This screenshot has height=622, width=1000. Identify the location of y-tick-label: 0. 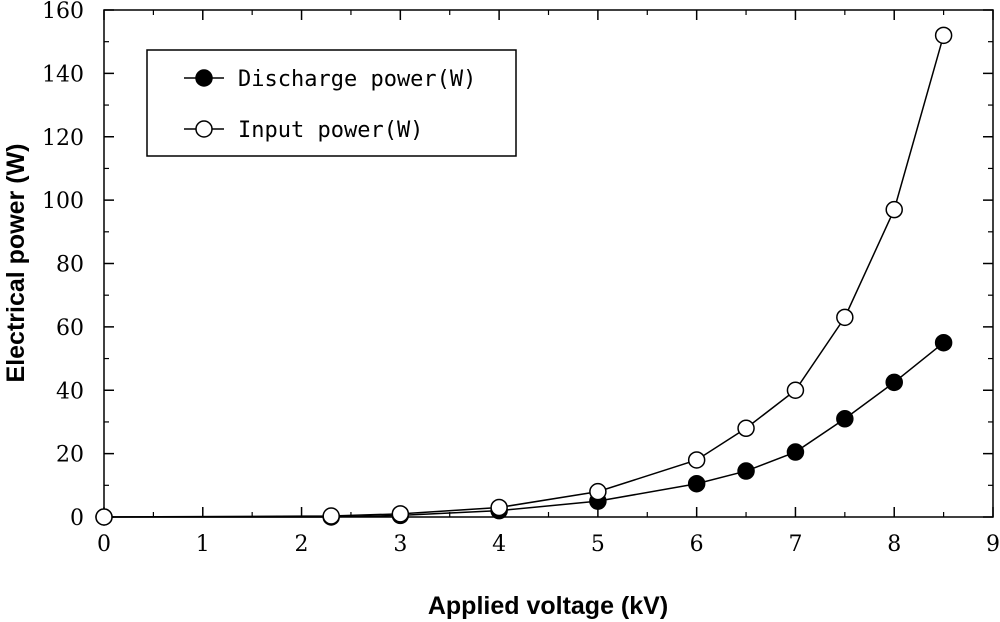
(77, 518).